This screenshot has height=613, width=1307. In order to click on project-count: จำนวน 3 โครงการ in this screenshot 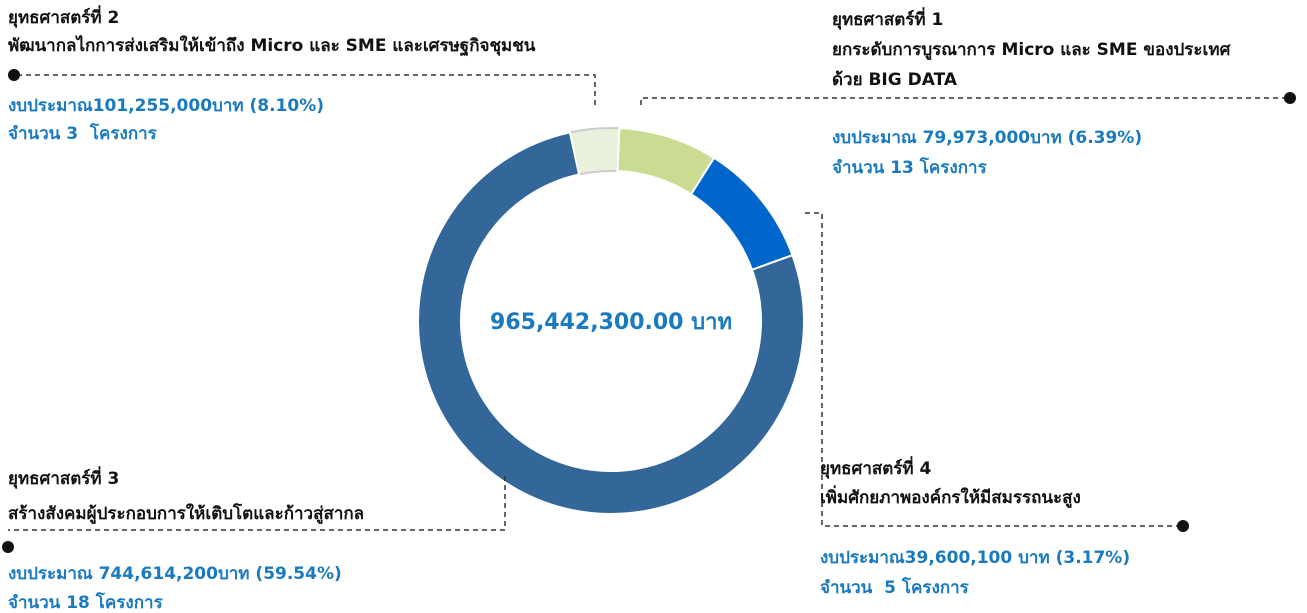, I will do `click(82, 134)`.